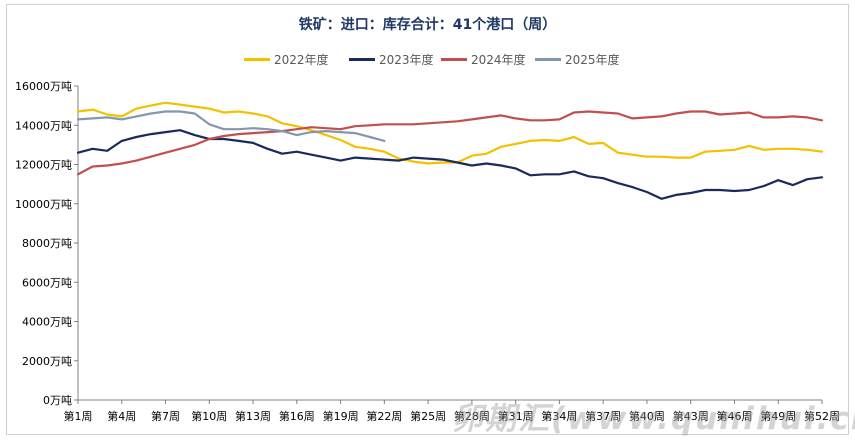 The height and width of the screenshot is (441, 855). Describe the element at coordinates (209, 416) in the screenshot. I see `x-tick-label: 第10周` at that location.